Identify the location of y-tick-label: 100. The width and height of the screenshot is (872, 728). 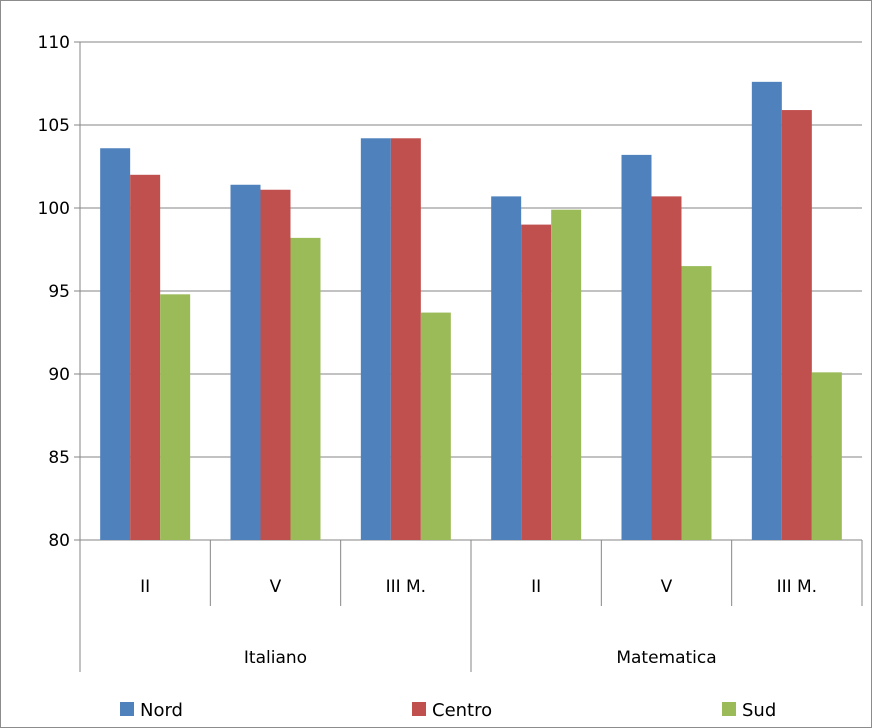
(54, 209).